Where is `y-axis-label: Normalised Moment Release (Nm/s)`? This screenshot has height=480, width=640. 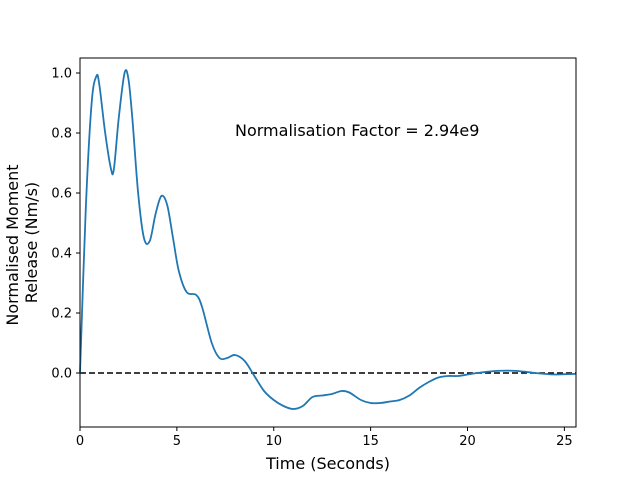
y-axis-label: Normalised Moment Release (Nm/s) is located at coordinates (22, 242).